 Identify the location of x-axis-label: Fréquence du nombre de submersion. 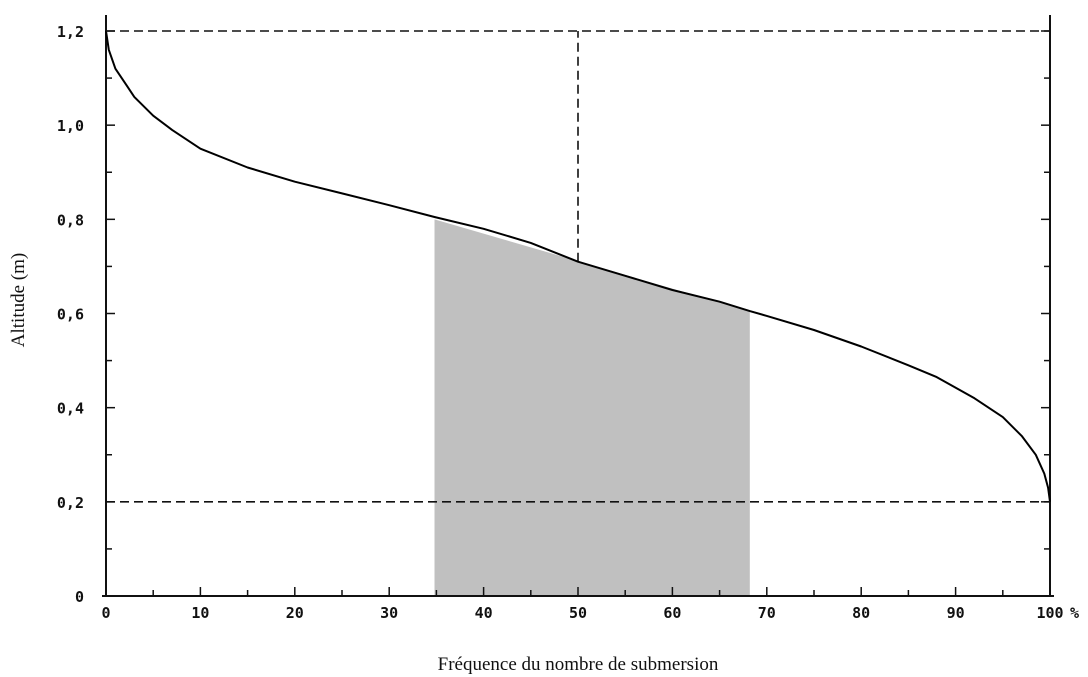
(578, 664).